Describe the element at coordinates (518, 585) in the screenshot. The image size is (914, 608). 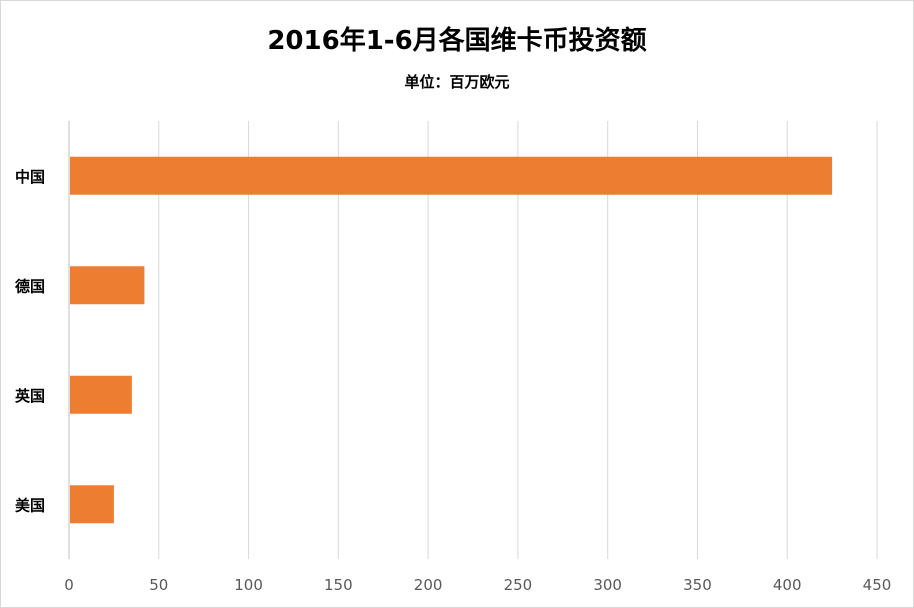
I see `x-tick-label: 250` at that location.